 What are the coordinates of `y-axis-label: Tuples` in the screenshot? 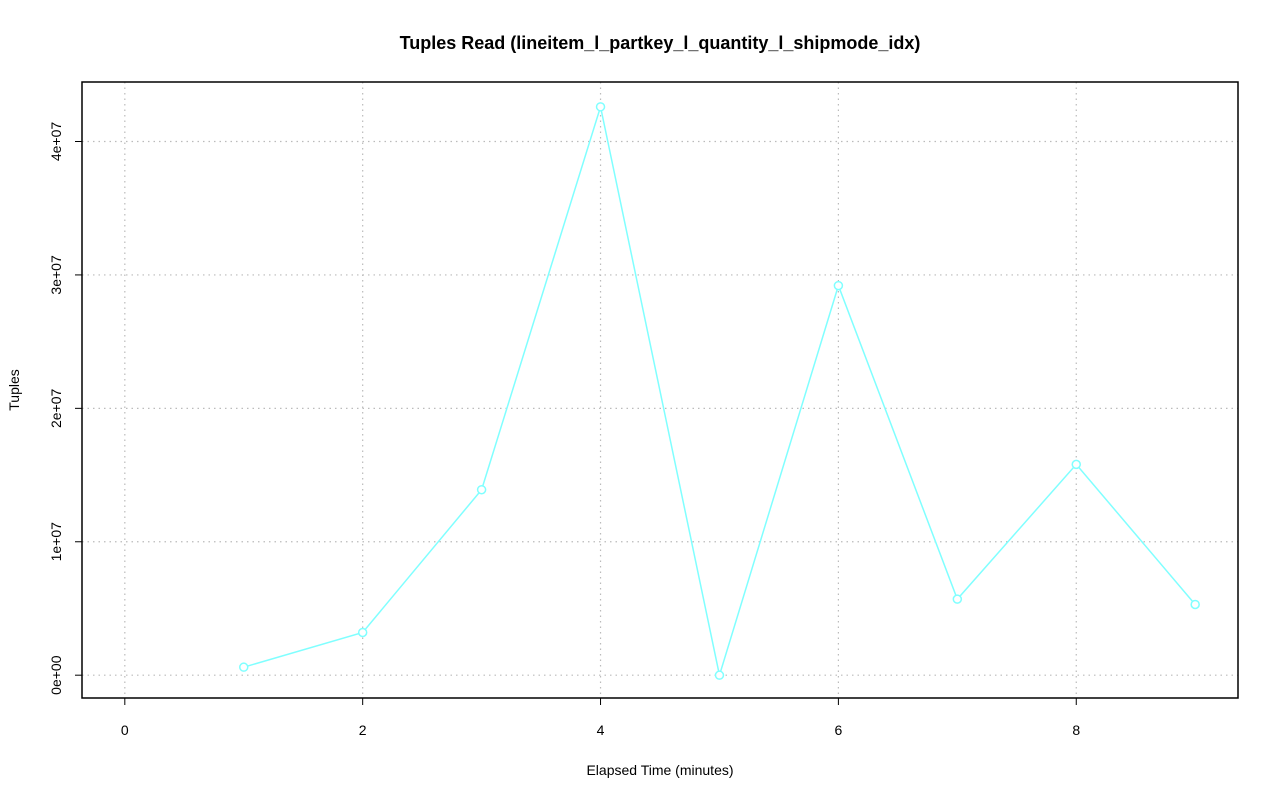 It's located at (14, 390).